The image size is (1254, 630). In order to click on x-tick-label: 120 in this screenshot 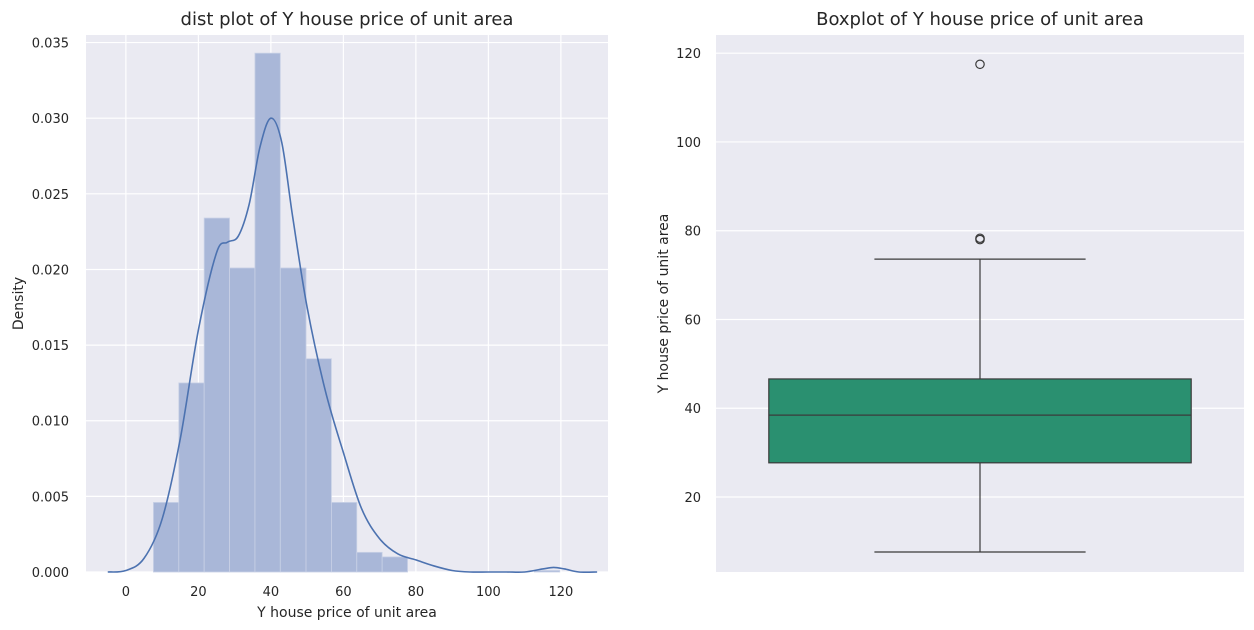, I will do `click(560, 592)`.